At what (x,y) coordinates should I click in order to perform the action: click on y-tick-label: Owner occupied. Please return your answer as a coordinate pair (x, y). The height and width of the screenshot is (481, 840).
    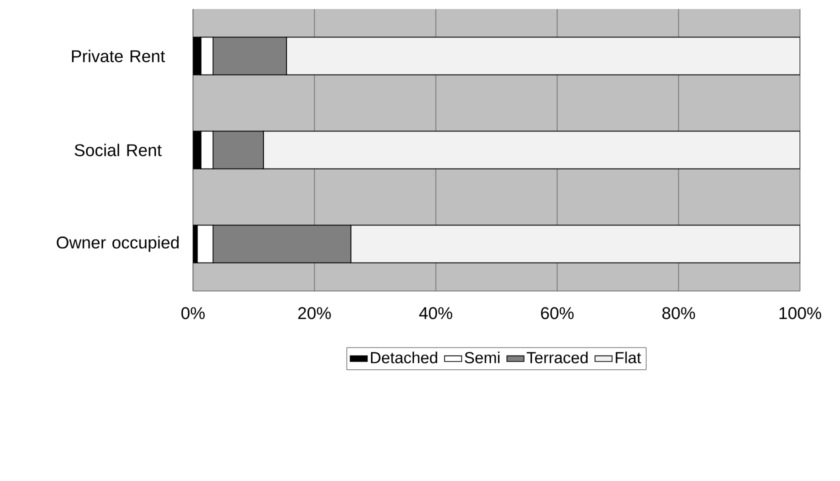
    Looking at the image, I should click on (117, 244).